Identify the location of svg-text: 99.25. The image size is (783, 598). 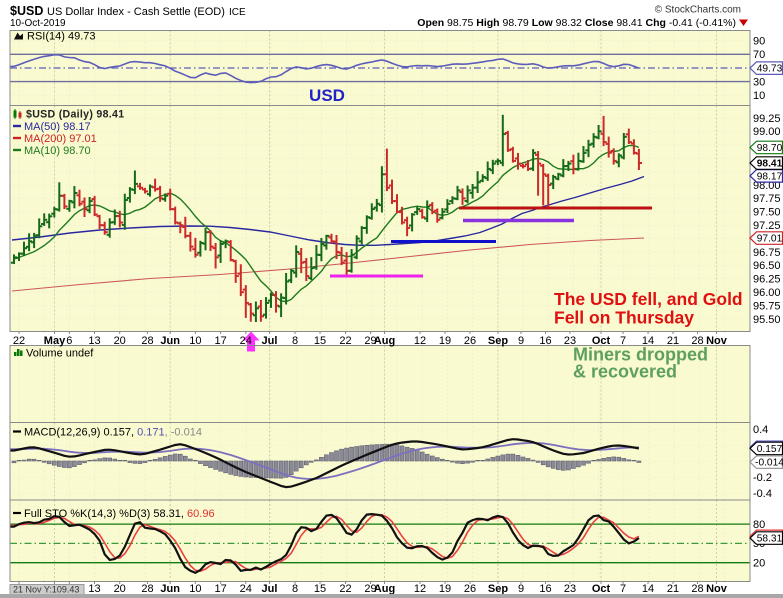
(767, 119).